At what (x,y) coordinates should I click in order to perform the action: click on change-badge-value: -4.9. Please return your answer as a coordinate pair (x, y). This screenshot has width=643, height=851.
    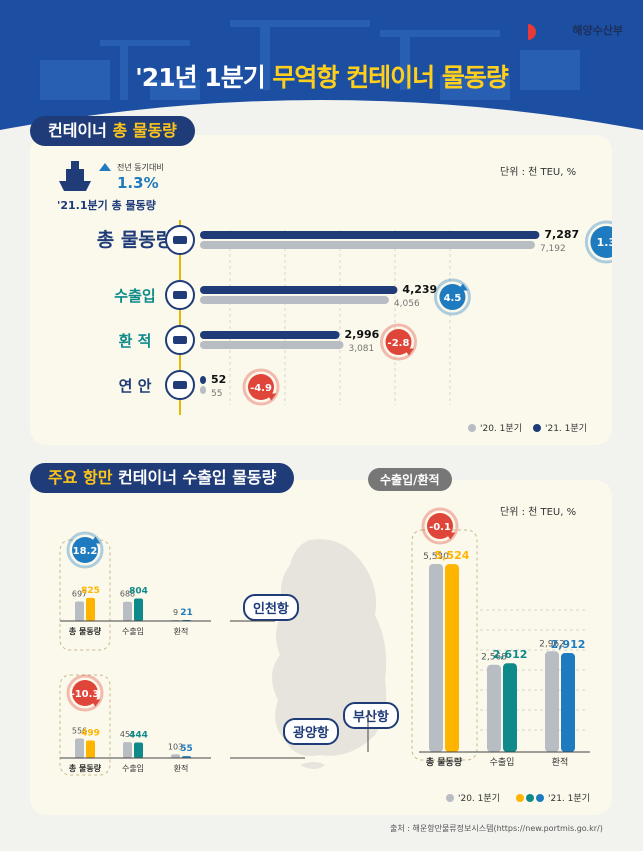
    Looking at the image, I should click on (261, 388).